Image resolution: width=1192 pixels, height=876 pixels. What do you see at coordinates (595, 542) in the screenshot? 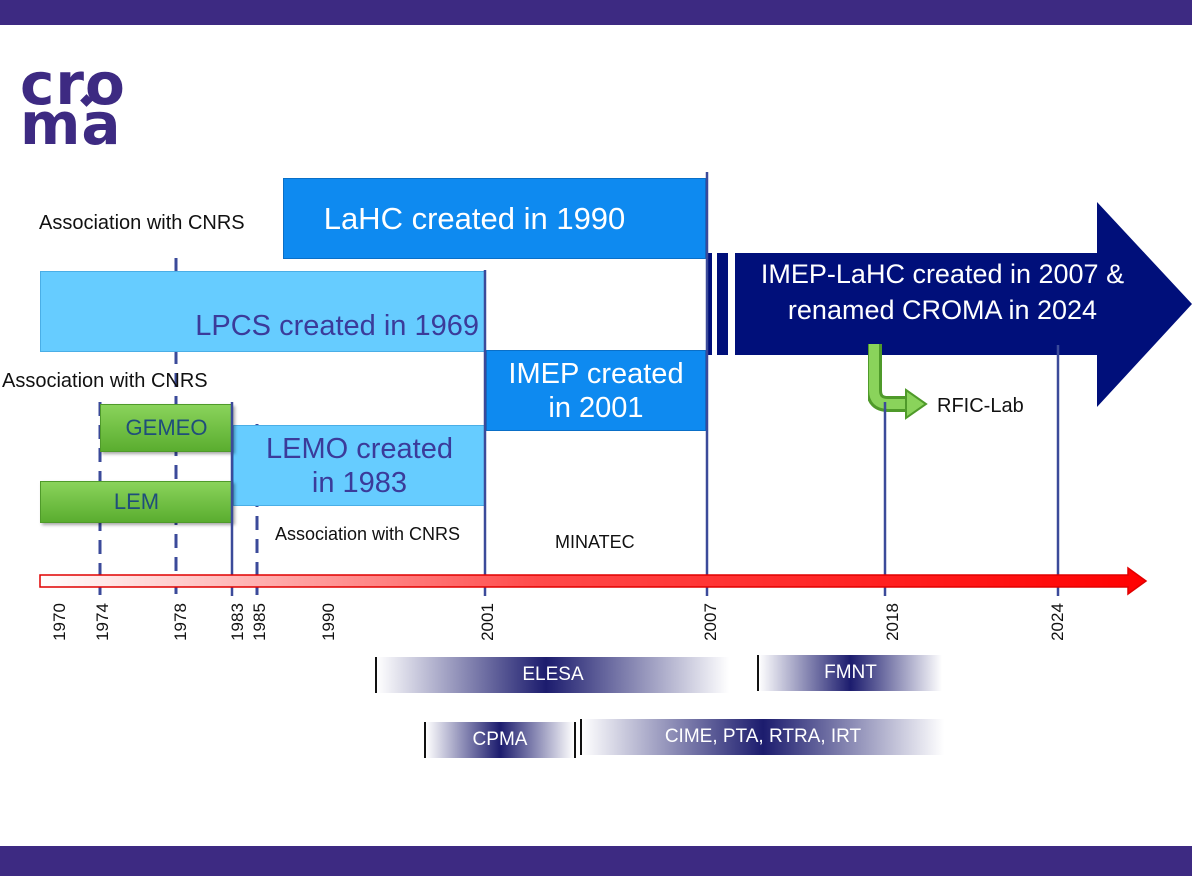
I see `minatec-note: MINATEC` at bounding box center [595, 542].